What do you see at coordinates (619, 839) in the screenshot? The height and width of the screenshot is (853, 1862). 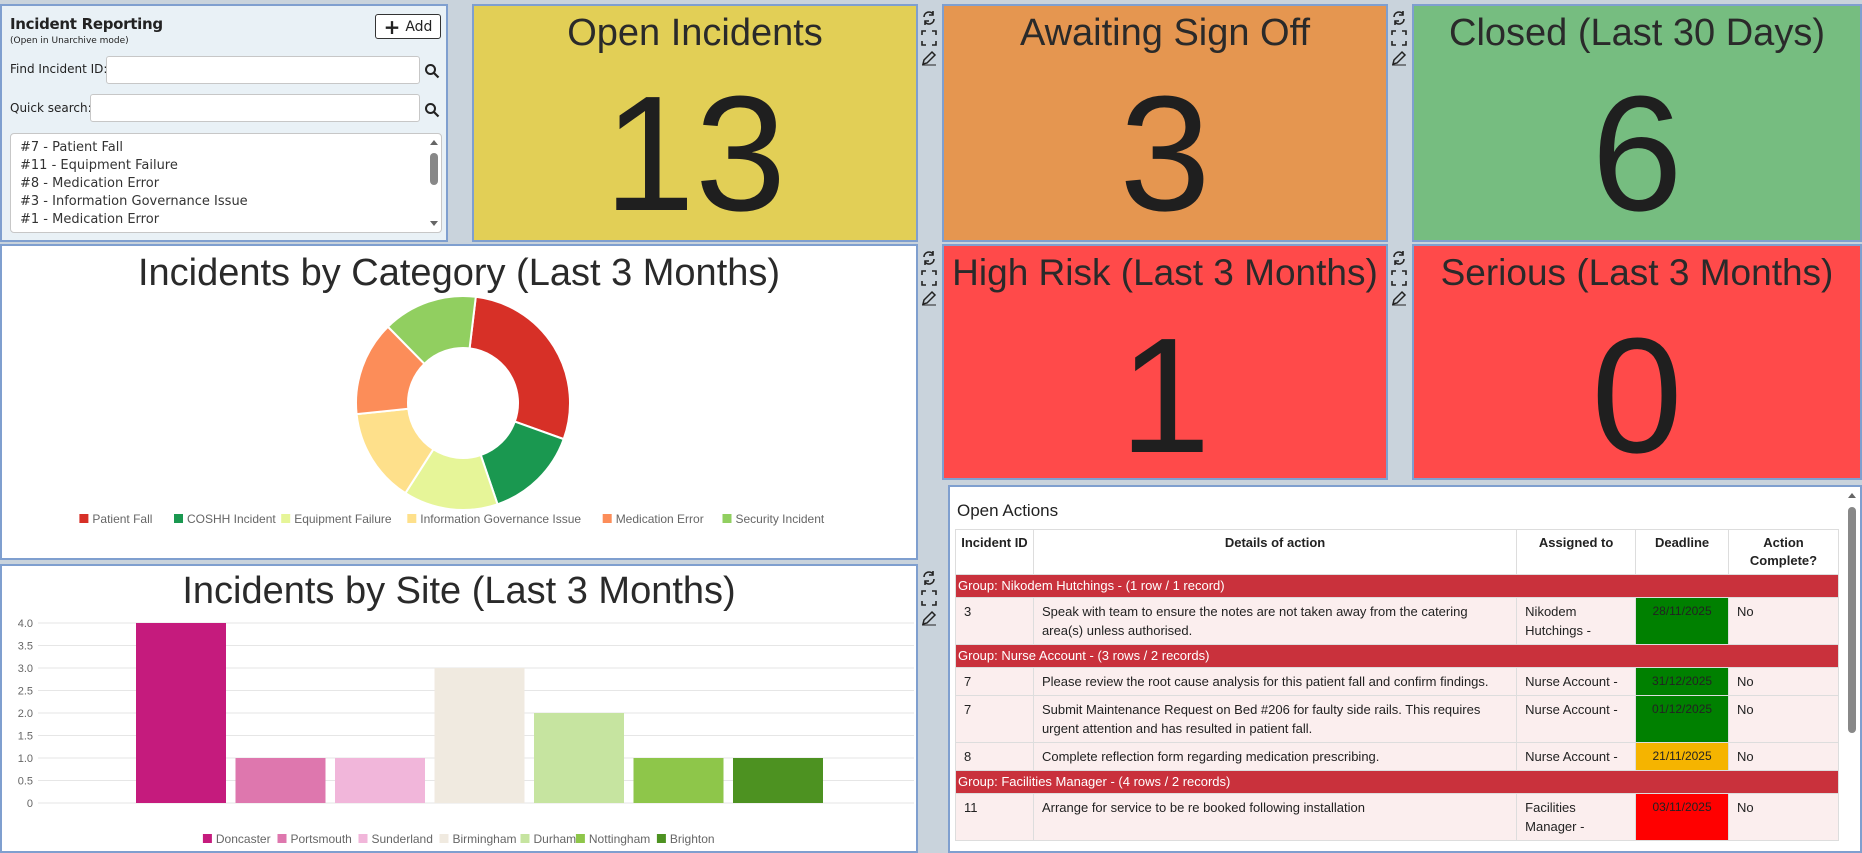 I see `legend-label: Nottingham` at bounding box center [619, 839].